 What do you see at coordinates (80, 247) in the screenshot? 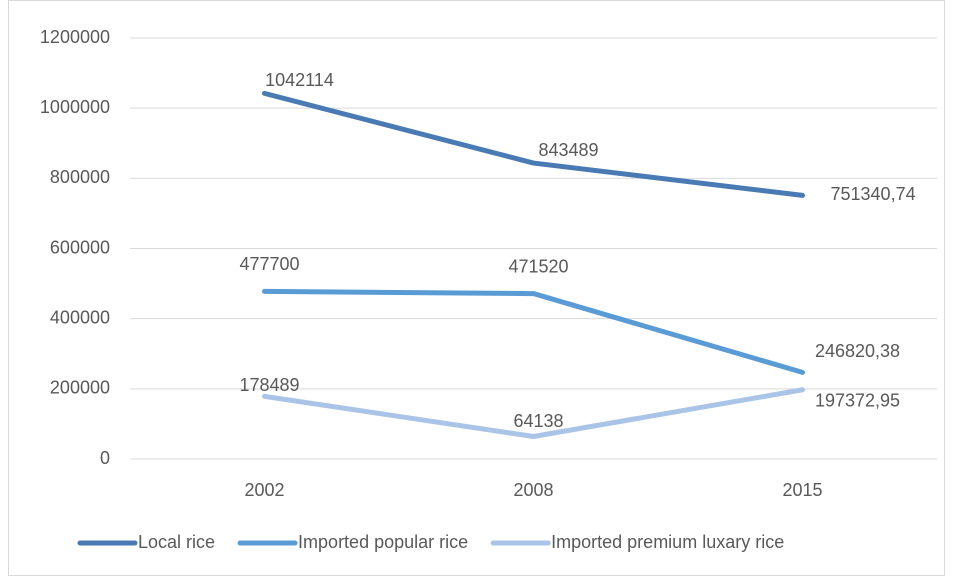
I see `y-tick-label: 600000` at bounding box center [80, 247].